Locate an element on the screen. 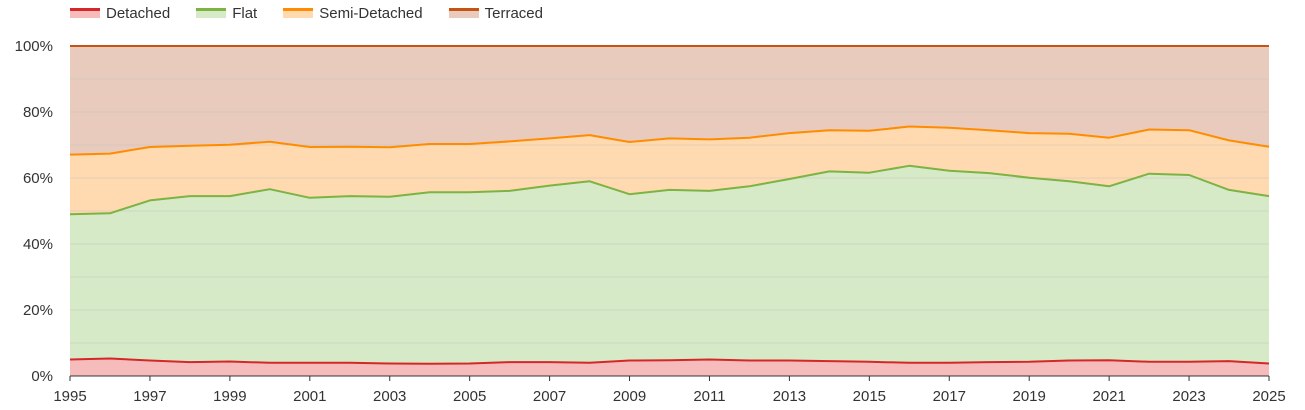  y-tick-label: 80% is located at coordinates (38, 112).